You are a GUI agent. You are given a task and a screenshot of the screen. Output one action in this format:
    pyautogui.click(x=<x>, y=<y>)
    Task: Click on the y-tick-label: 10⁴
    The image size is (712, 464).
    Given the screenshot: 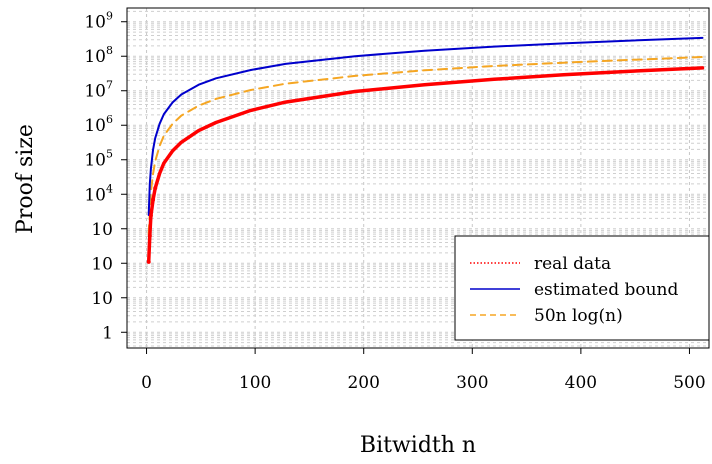 What is the action you would take?
    pyautogui.click(x=98, y=193)
    